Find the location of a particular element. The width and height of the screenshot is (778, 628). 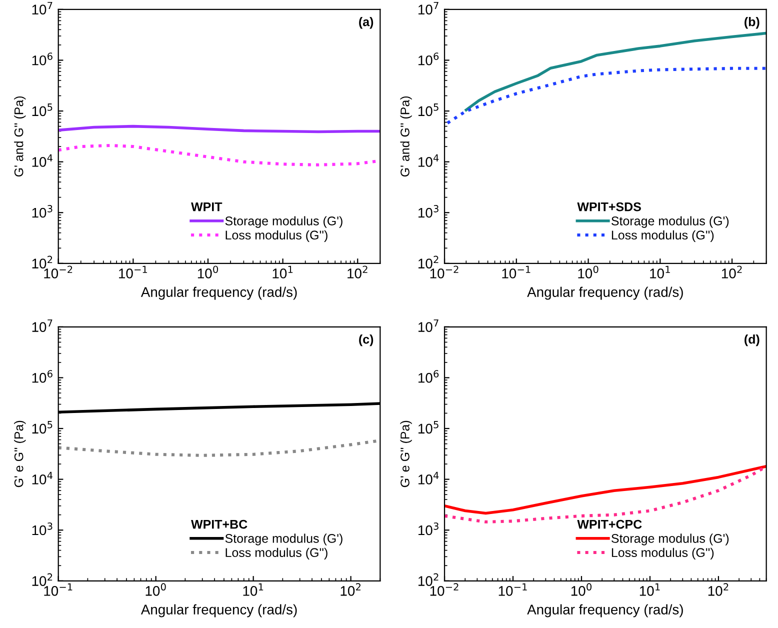

annotation: (c) is located at coordinates (366, 340).